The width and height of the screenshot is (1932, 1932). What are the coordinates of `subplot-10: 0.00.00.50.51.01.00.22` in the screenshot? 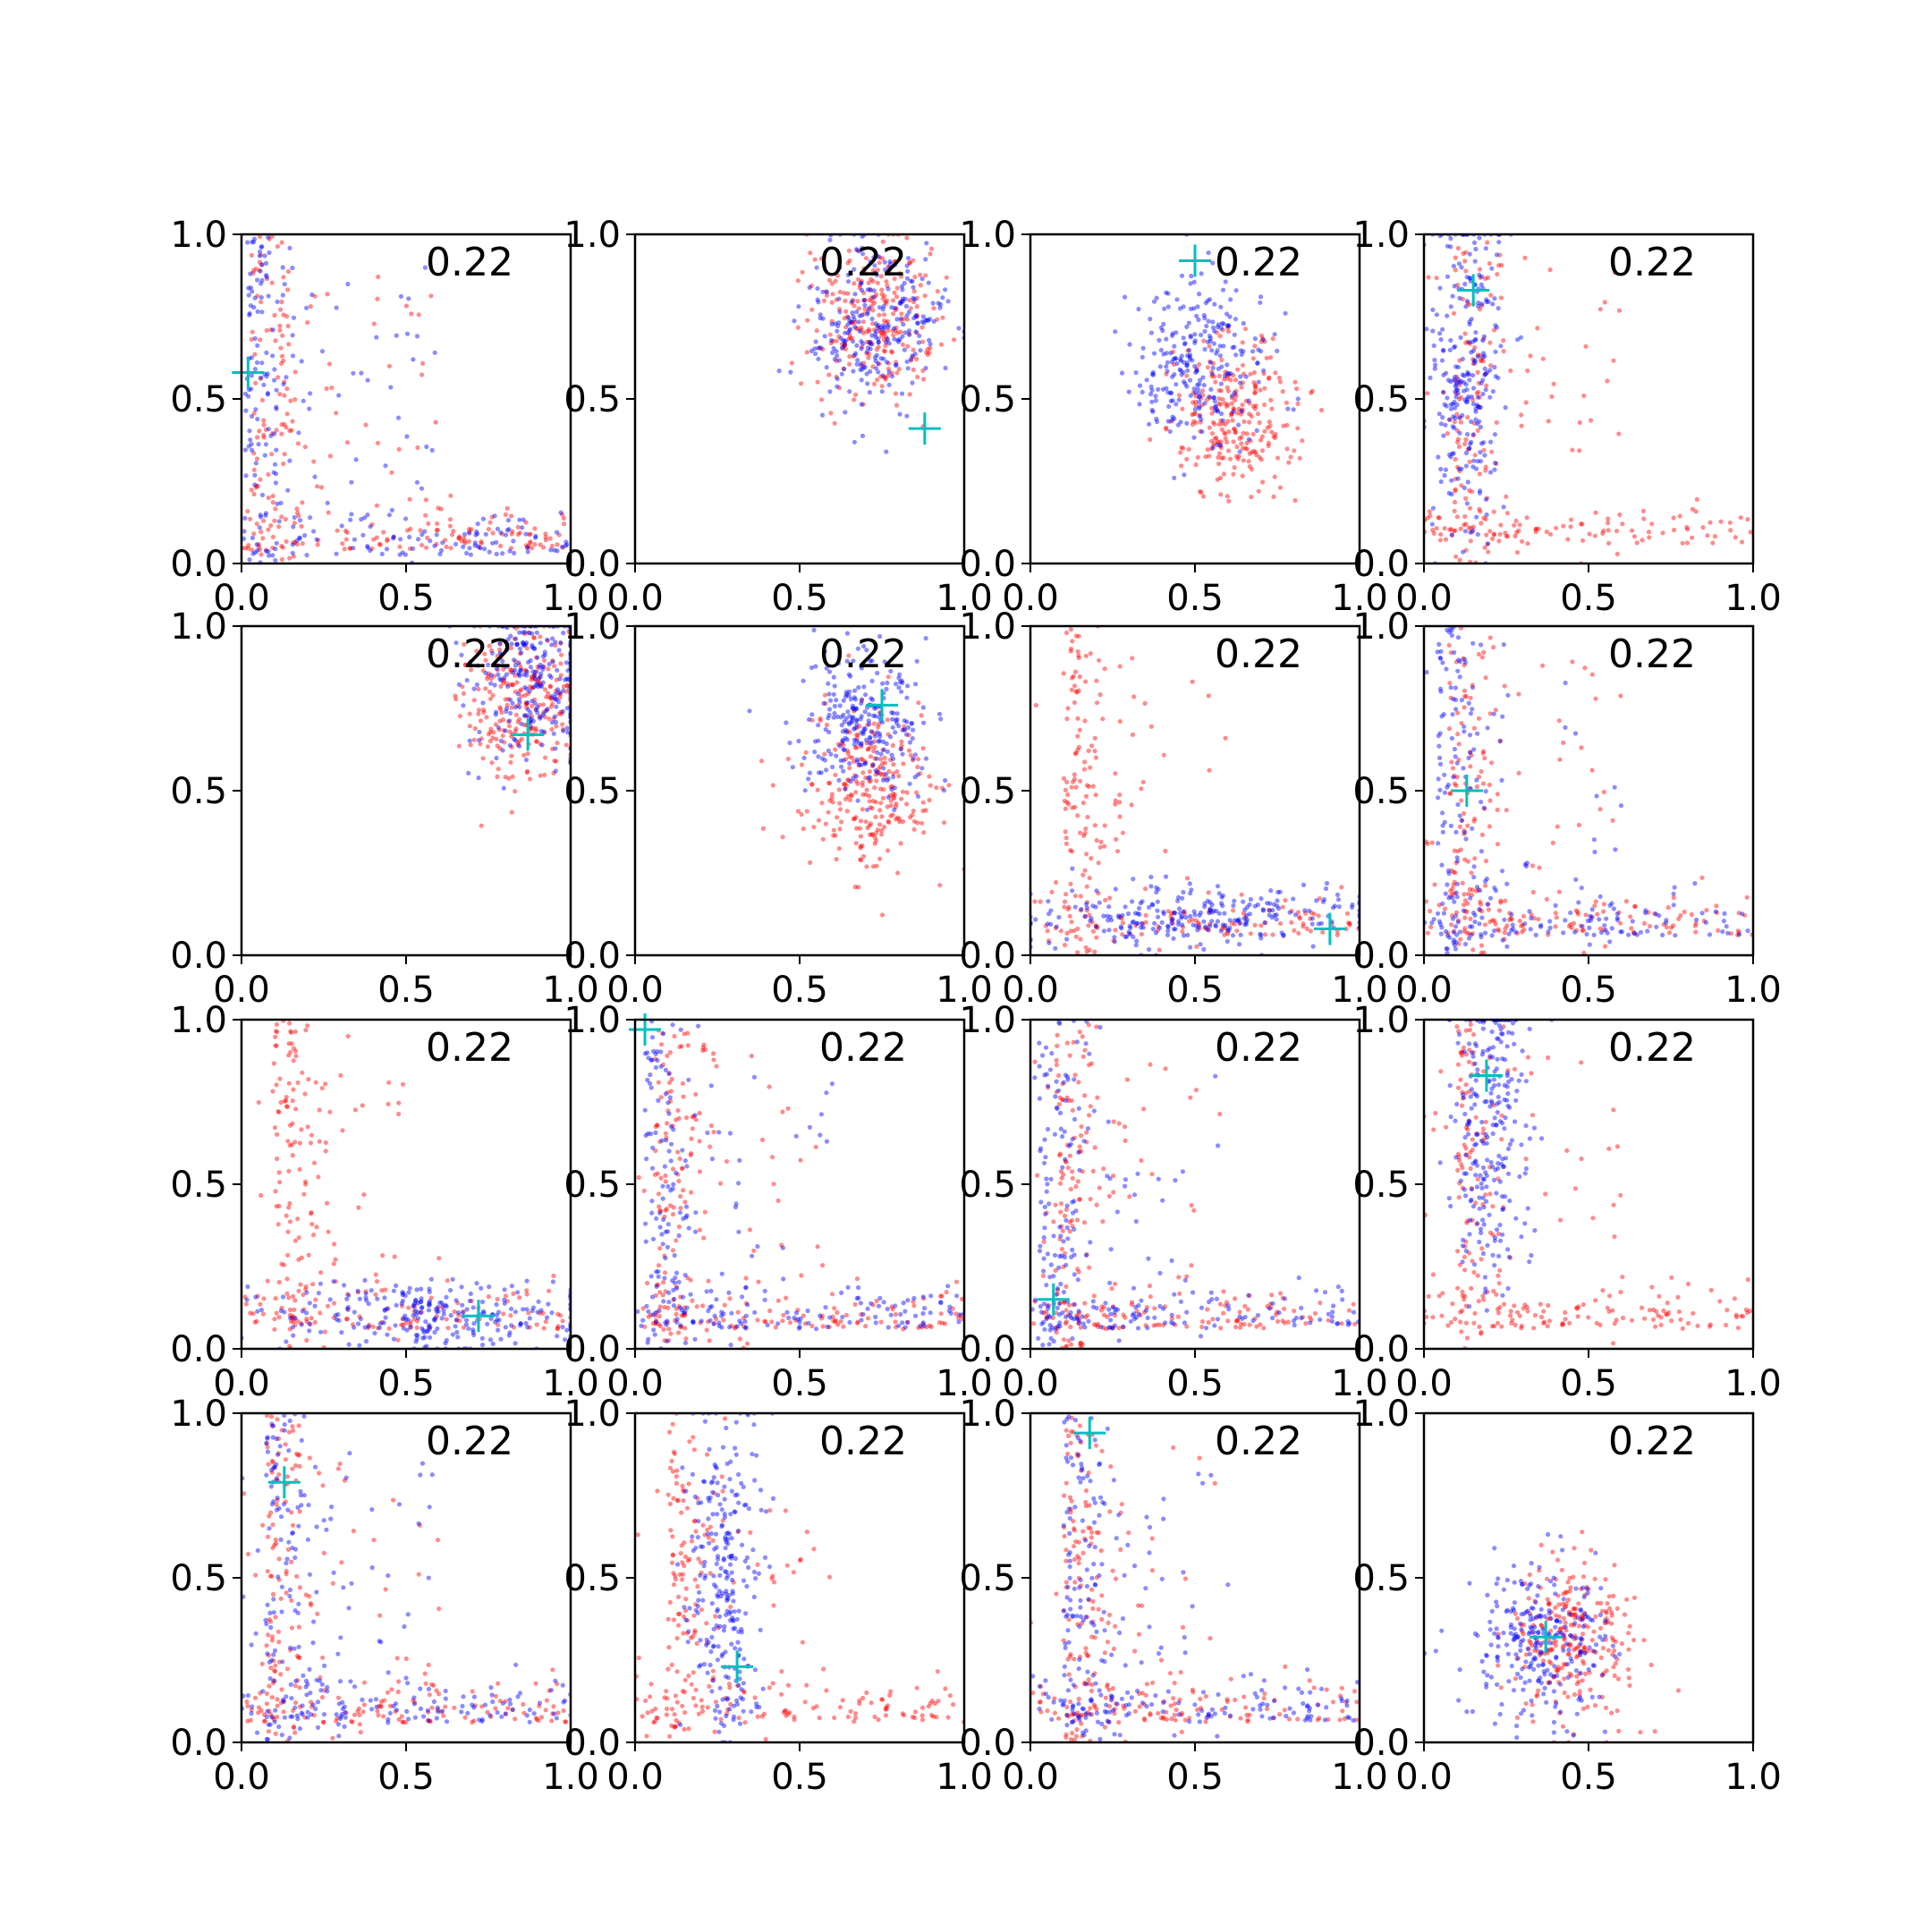 It's located at (778, 1202).